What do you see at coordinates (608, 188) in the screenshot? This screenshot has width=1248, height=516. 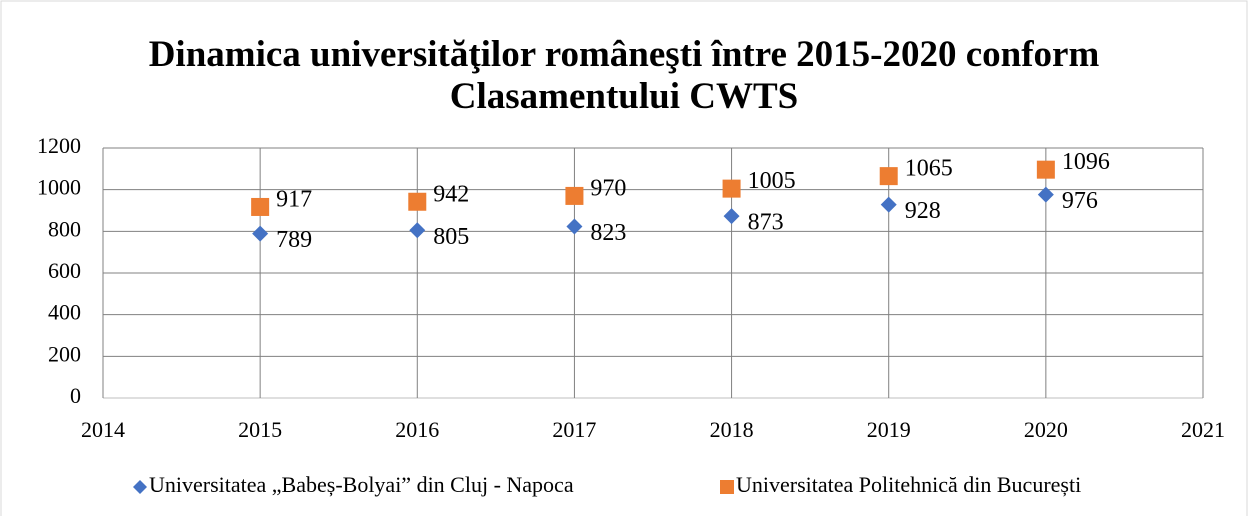 I see `data-label: 970` at bounding box center [608, 188].